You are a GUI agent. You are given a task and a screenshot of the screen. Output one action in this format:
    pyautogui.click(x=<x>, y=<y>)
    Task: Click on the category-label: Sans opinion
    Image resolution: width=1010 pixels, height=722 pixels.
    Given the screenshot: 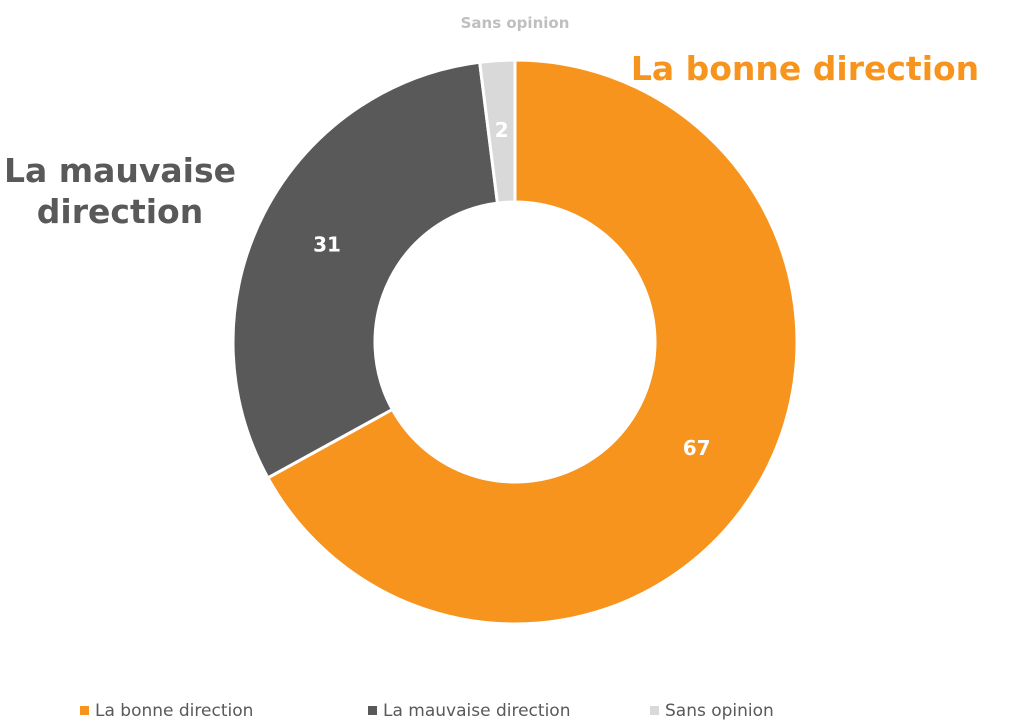 What is the action you would take?
    pyautogui.click(x=515, y=23)
    